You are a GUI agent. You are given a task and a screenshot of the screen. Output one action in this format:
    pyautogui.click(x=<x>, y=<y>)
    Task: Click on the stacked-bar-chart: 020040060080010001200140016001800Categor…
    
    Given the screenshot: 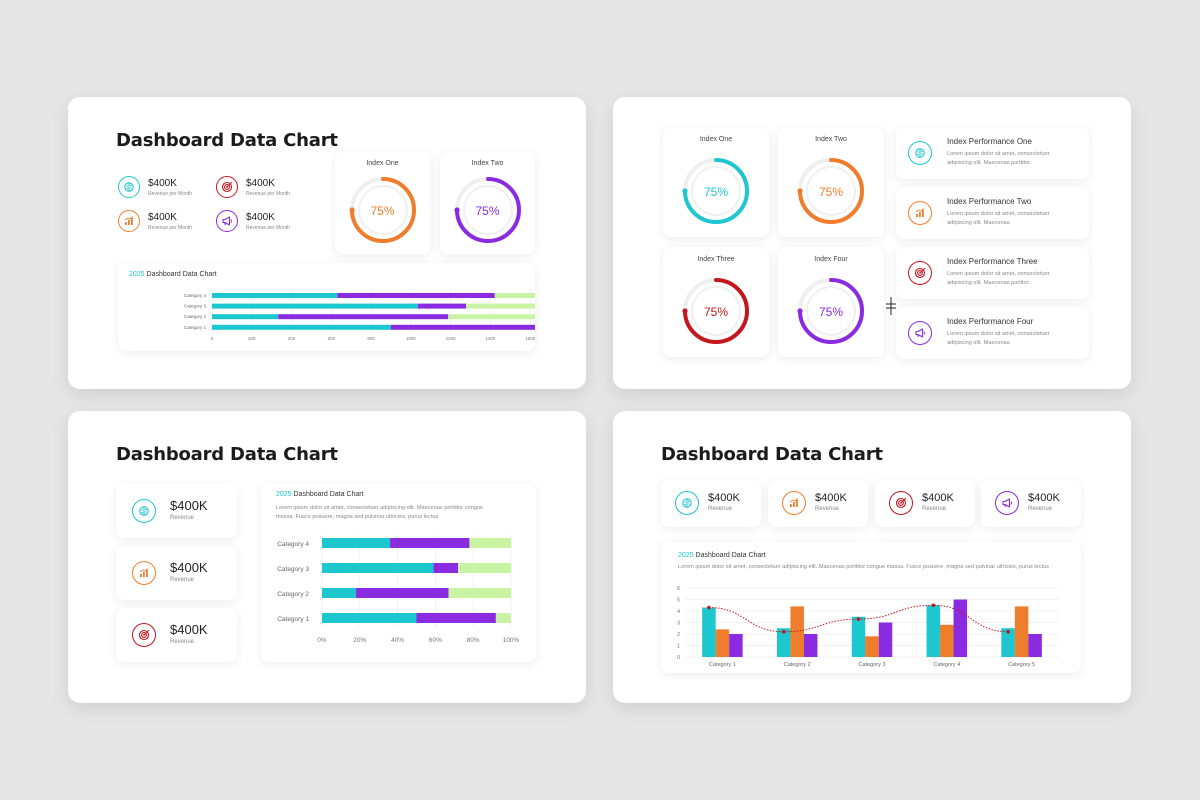 What is the action you would take?
    pyautogui.click(x=359, y=315)
    